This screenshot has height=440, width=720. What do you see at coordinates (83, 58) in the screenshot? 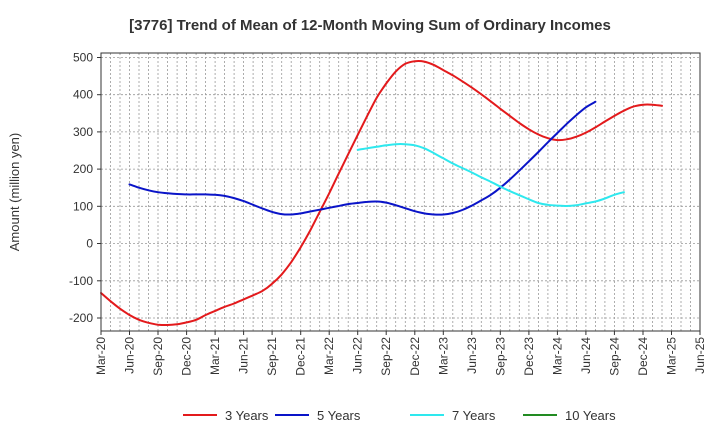
I see `y-tick-label: 500` at bounding box center [83, 58].